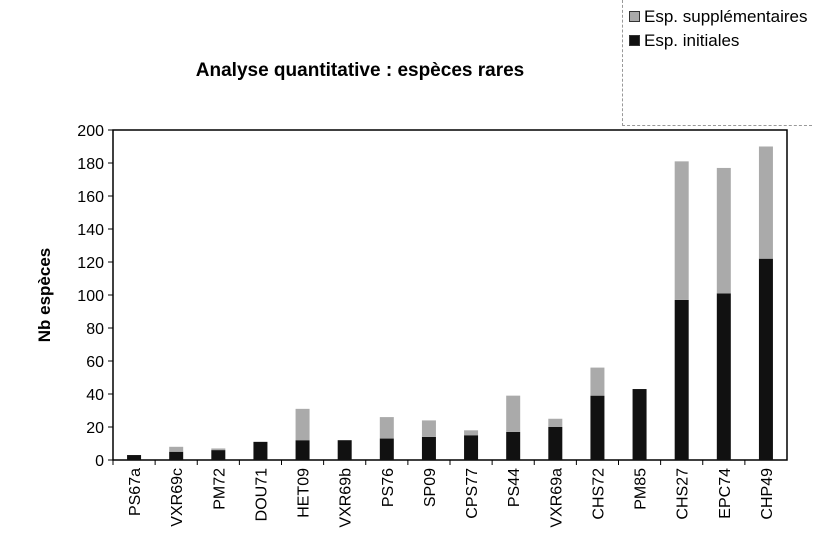 The width and height of the screenshot is (814, 549). Describe the element at coordinates (177, 497) in the screenshot. I see `x-tick-label: VXR69c` at that location.